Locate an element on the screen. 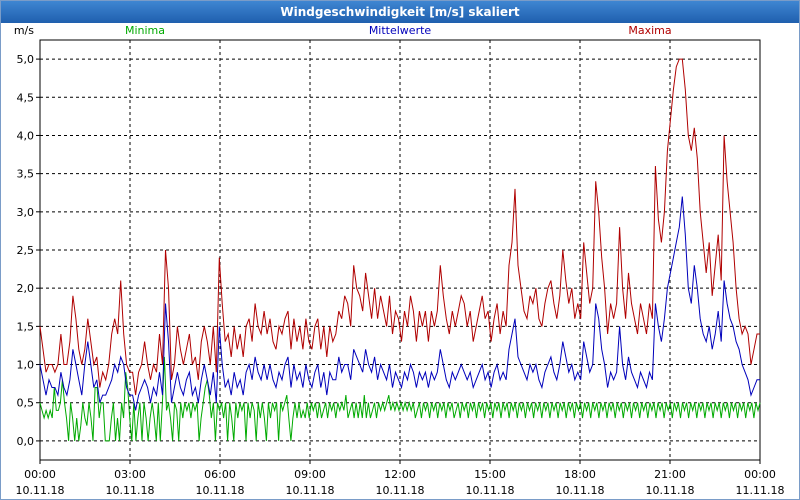  legend-label-mittelwerte: Mittelwerte is located at coordinates (400, 30).